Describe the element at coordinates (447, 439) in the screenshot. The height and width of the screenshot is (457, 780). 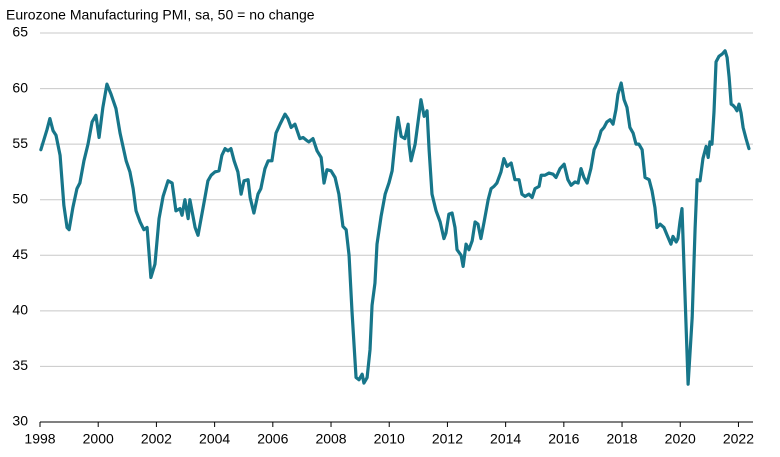
I see `x-tick-label: 2012` at that location.